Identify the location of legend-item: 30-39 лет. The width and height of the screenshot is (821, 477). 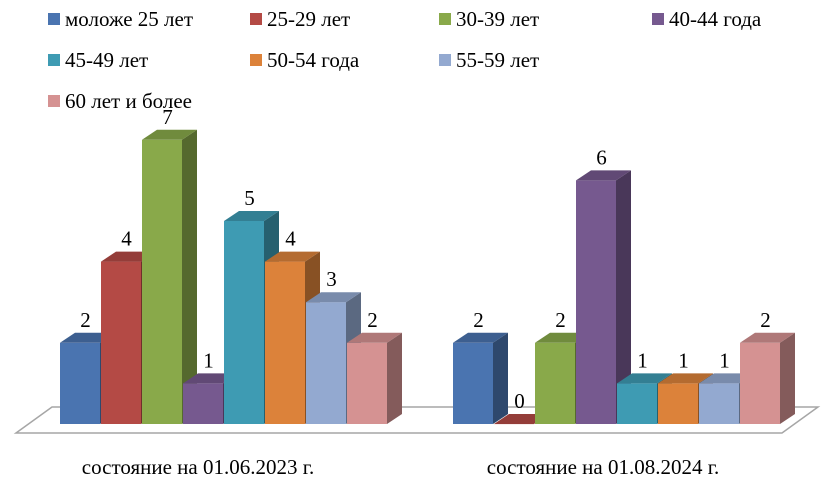
(540, 19).